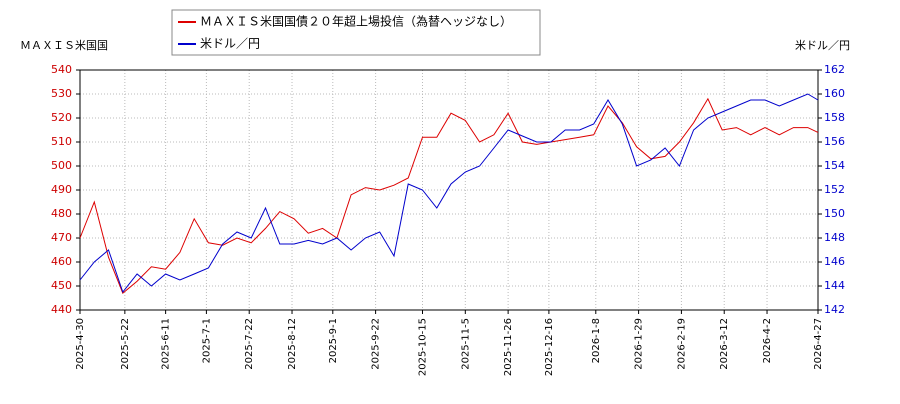 This screenshot has height=404, width=900. Describe the element at coordinates (230, 44) in the screenshot. I see `legend-label: 米ドル／円` at that location.